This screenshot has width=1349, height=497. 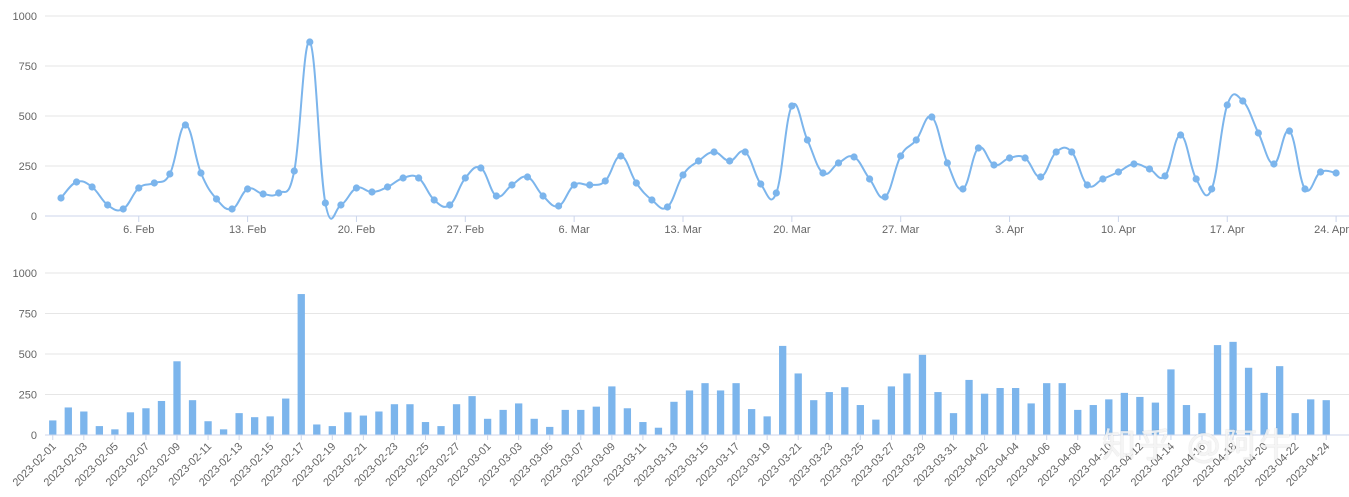 I want to click on x-tick-label: 6. Feb, so click(x=138, y=230).